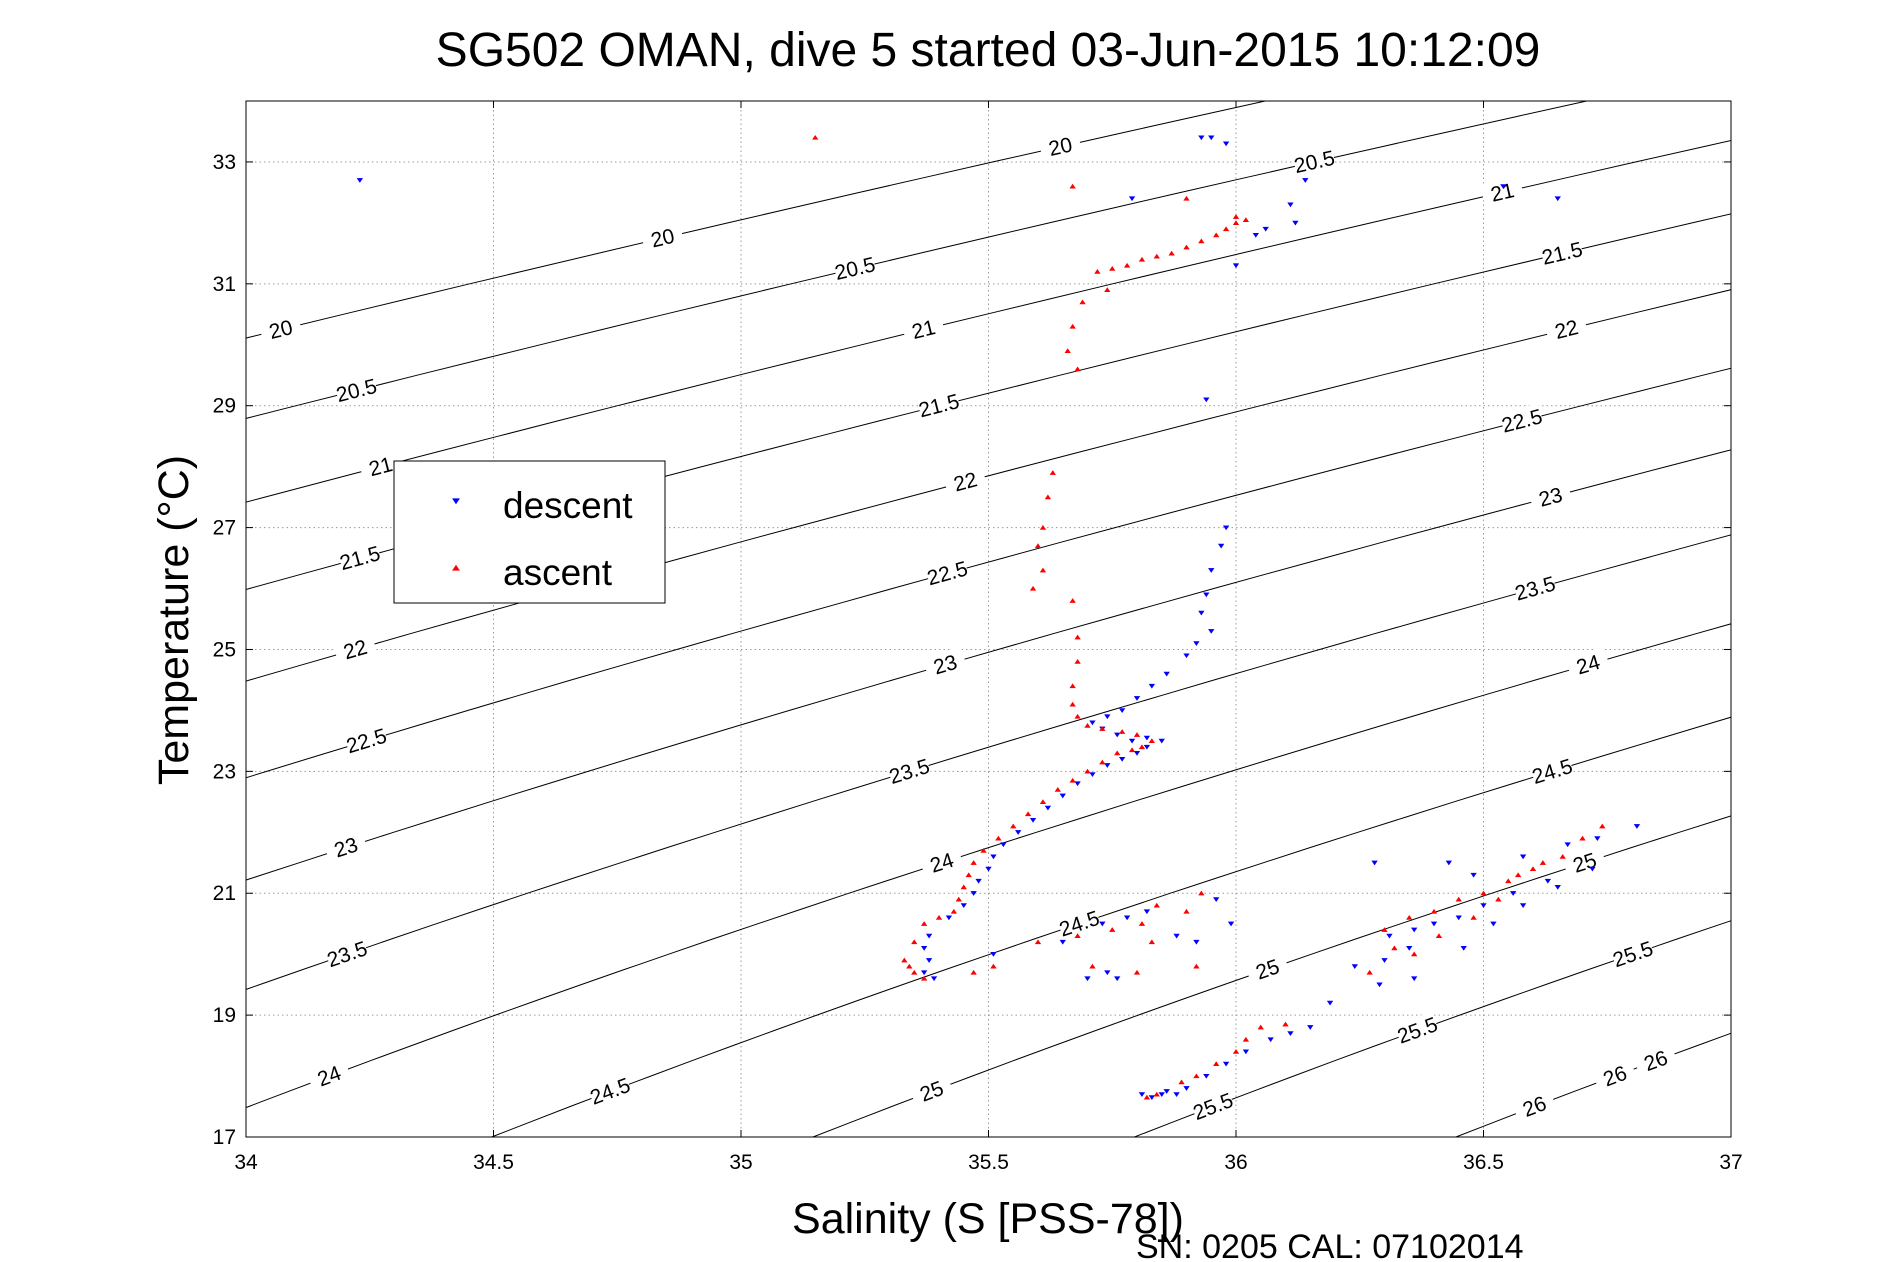 Image resolution: width=1891 pixels, height=1262 pixels. What do you see at coordinates (965, 481) in the screenshot?
I see `density-contour-label-group: 22` at bounding box center [965, 481].